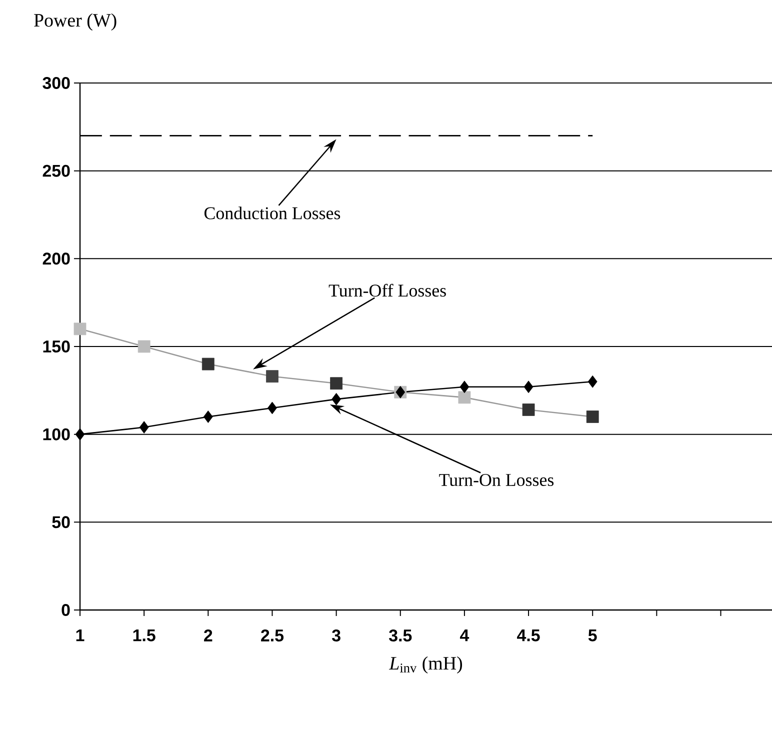  I want to click on x-tick-label: 1.5, so click(144, 636).